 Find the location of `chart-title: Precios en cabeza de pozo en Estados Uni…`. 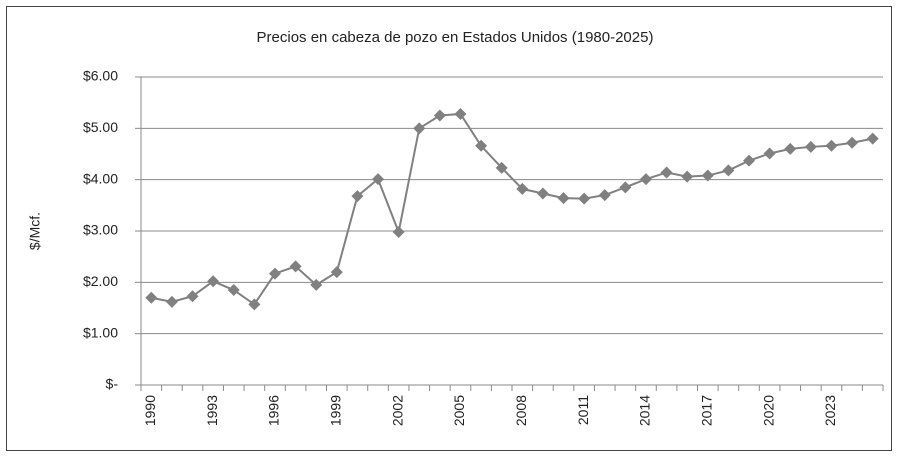

chart-title: Precios en cabeza de pozo en Estados Uni… is located at coordinates (455, 37).